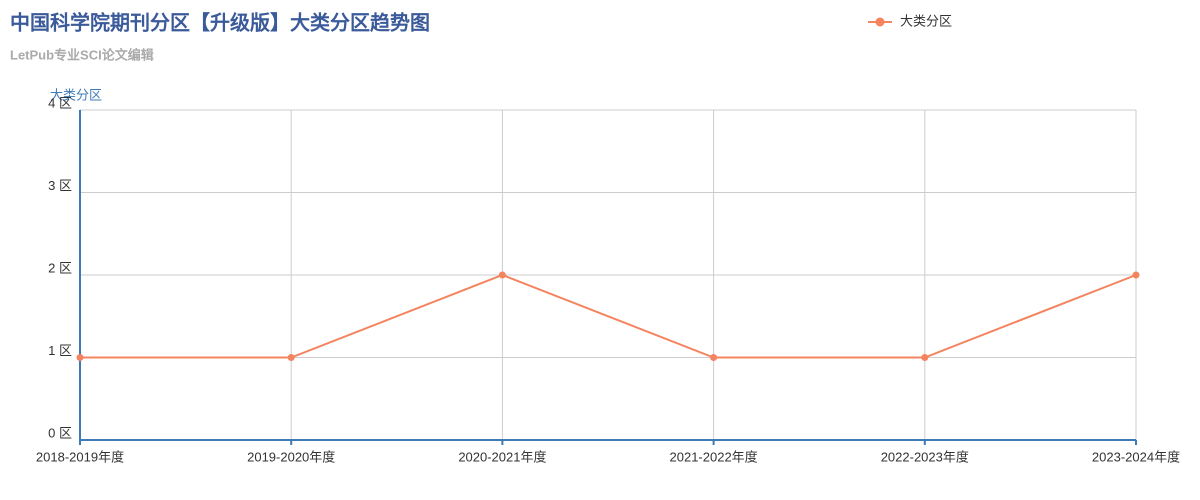 Image resolution: width=1200 pixels, height=500 pixels. What do you see at coordinates (60, 432) in the screenshot?
I see `y-tick-label: 0 区` at bounding box center [60, 432].